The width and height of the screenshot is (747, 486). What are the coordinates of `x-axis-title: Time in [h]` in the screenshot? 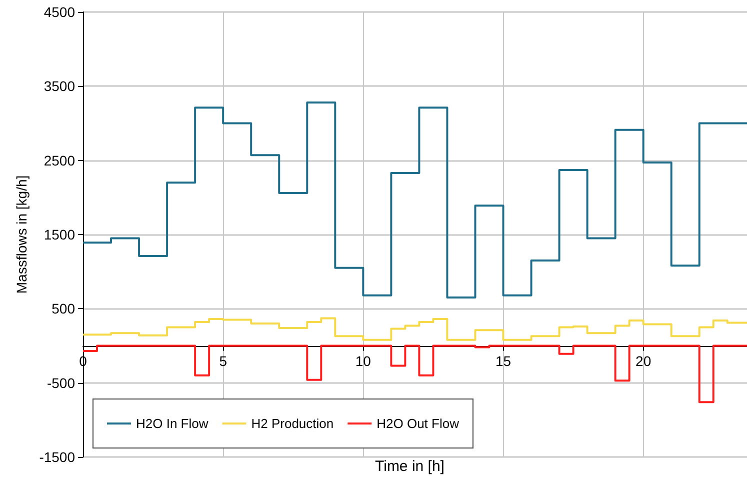 It's located at (409, 466).